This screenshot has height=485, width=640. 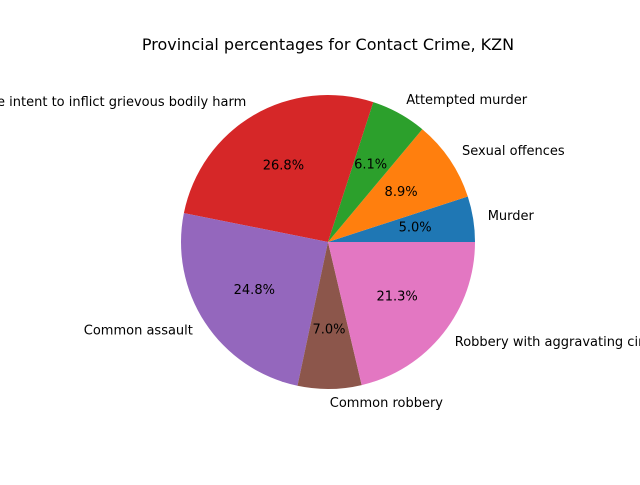 I want to click on slice-percent-common-assault: 24.8%, so click(x=254, y=290).